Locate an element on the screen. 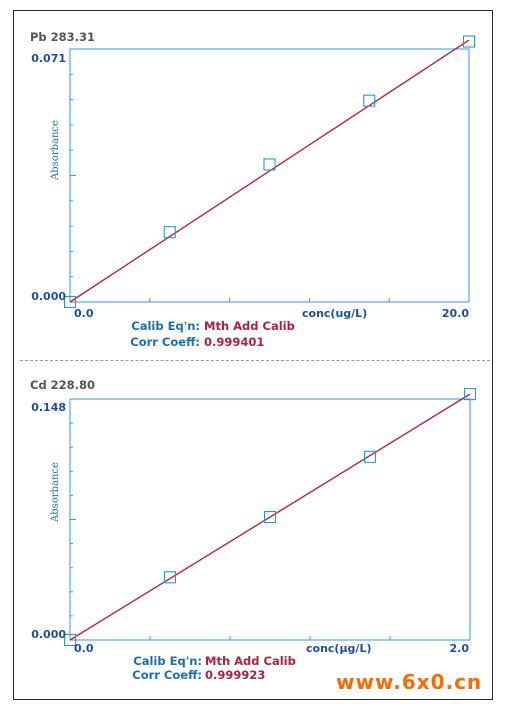  chart-title: Cd 228.80 is located at coordinates (62, 385).